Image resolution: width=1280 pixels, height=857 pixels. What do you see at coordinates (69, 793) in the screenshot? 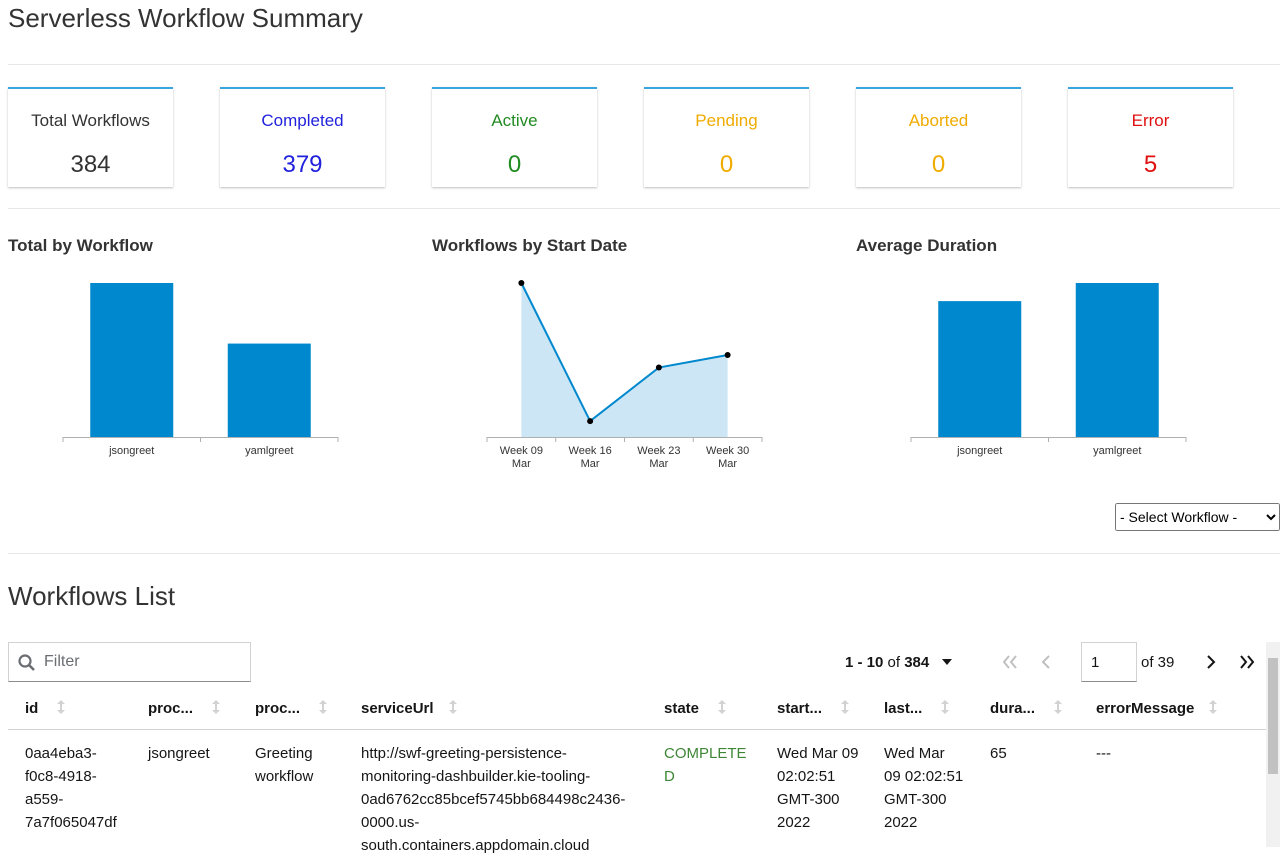
I see `table-cell: 0aa4eba3-f0c8-4918-a559-7a7f065047df` at bounding box center [69, 793].